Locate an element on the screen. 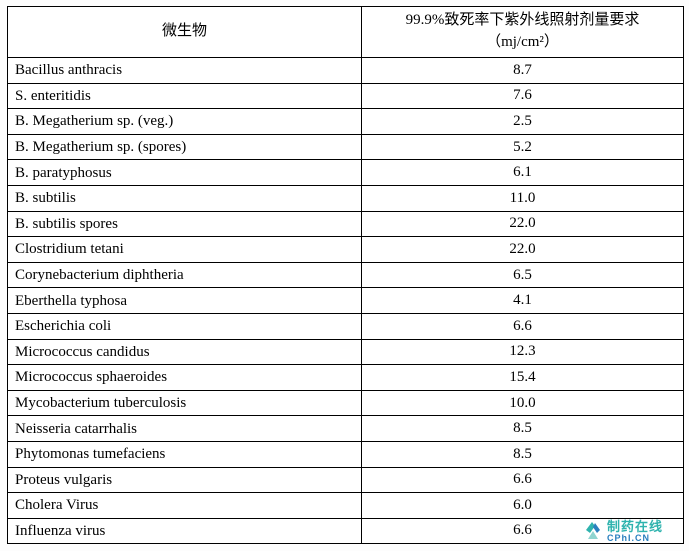 This screenshot has width=689, height=551. table-row: Influenza virus 6.6 is located at coordinates (345, 531).